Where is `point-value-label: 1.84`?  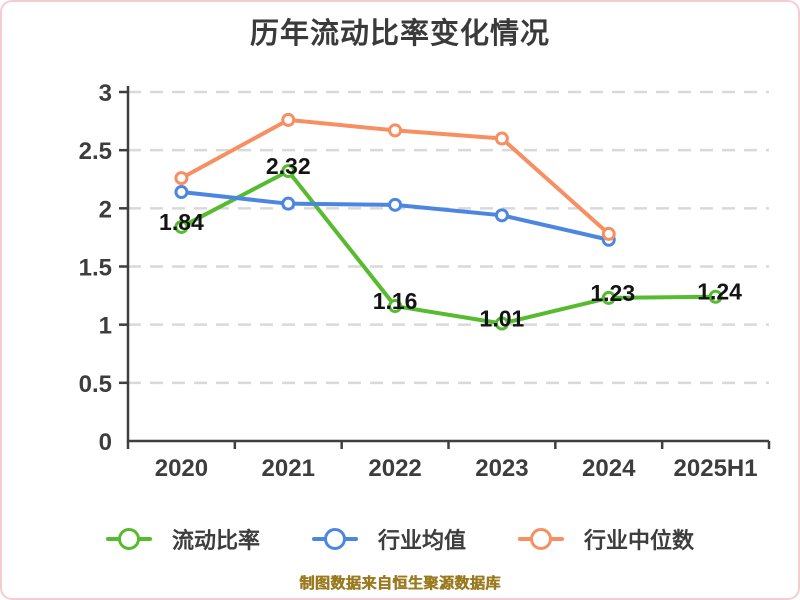 point-value-label: 1.84 is located at coordinates (181, 222).